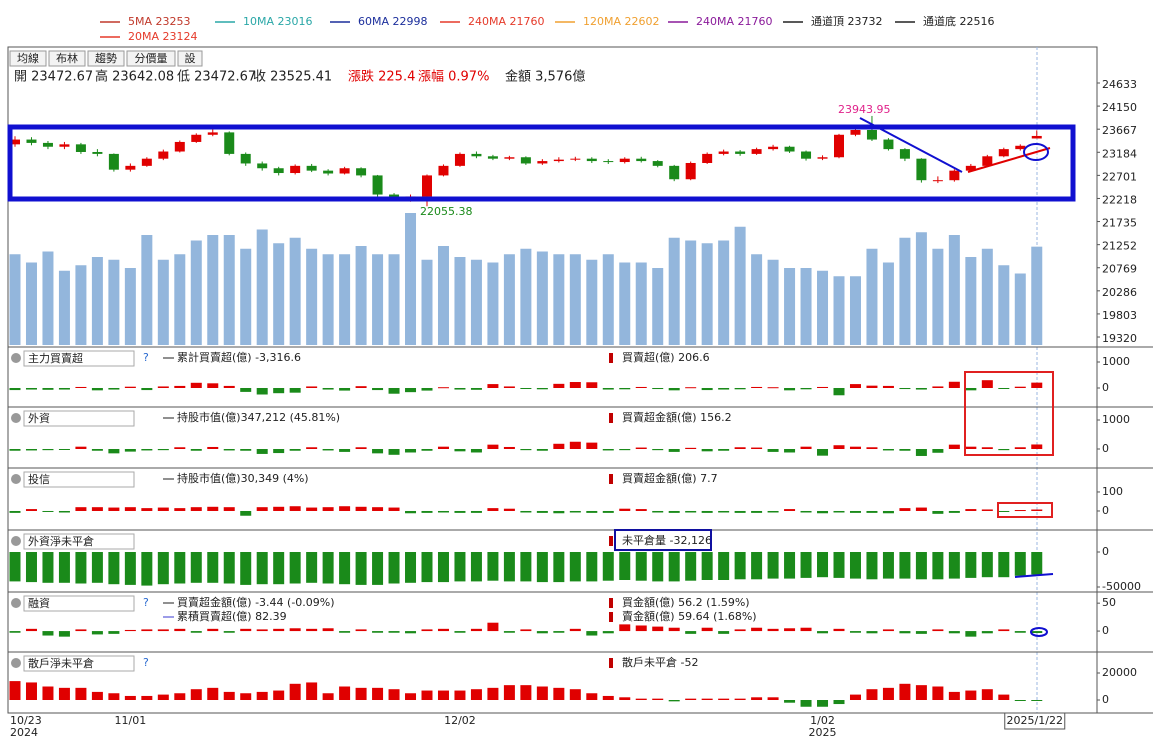 This screenshot has height=741, width=1153. Describe the element at coordinates (611, 358) in the screenshot. I see `note-icon` at that location.